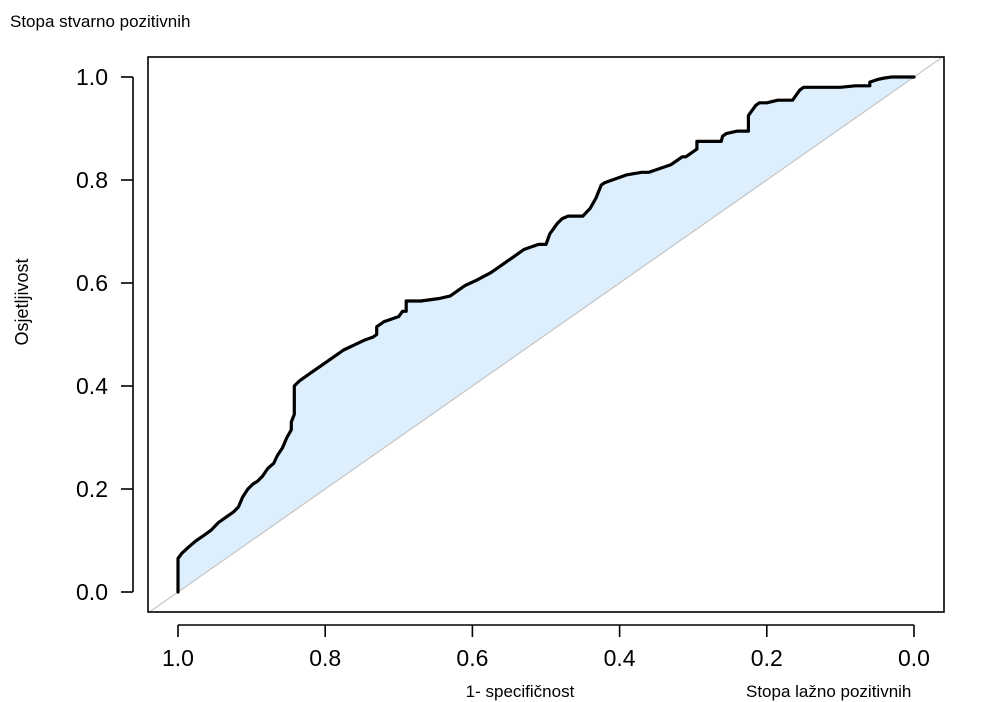 This screenshot has height=702, width=1003. What do you see at coordinates (100, 21) in the screenshot?
I see `top-left-annotation: Stopa stvarno pozitivnih` at bounding box center [100, 21].